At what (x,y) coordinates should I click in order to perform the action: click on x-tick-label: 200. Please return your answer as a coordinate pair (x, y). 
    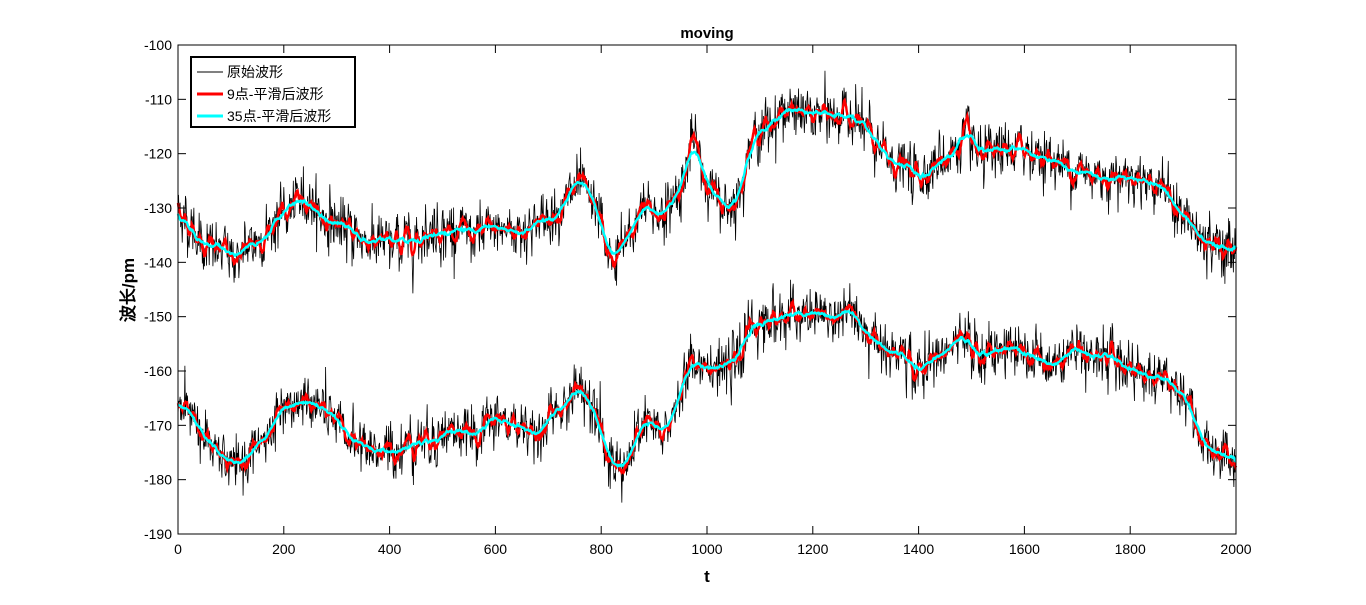
    Looking at the image, I should click on (284, 549).